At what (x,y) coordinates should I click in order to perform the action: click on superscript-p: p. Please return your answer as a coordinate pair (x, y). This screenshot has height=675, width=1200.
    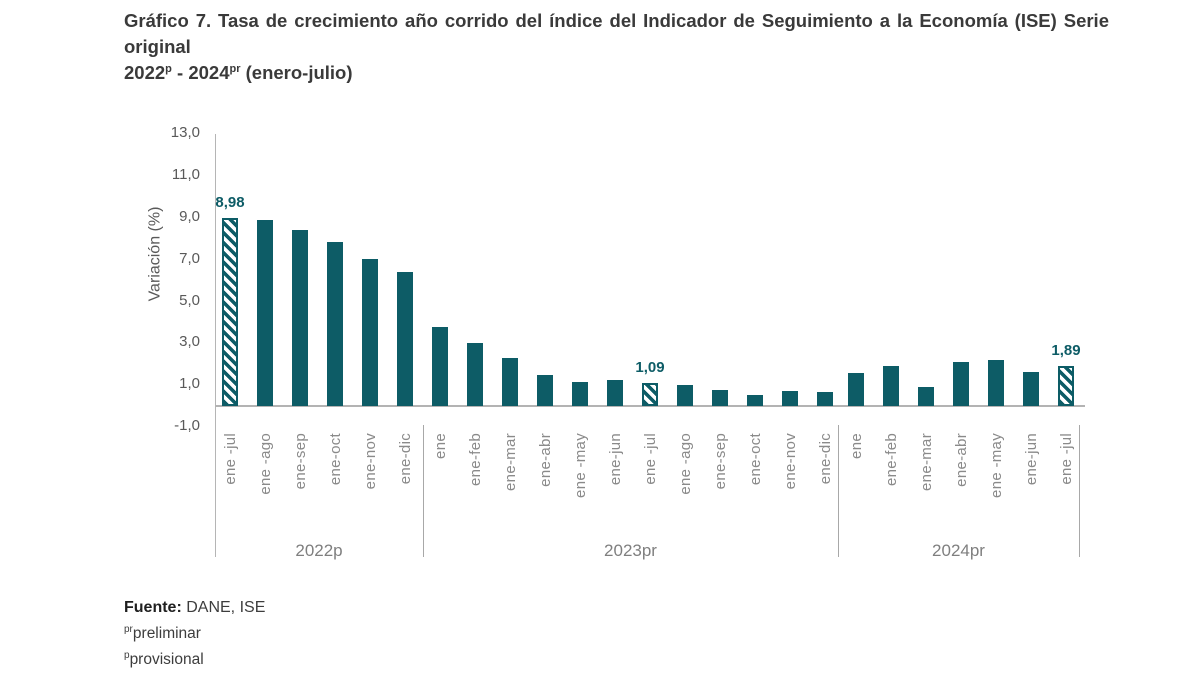
    Looking at the image, I should click on (168, 68).